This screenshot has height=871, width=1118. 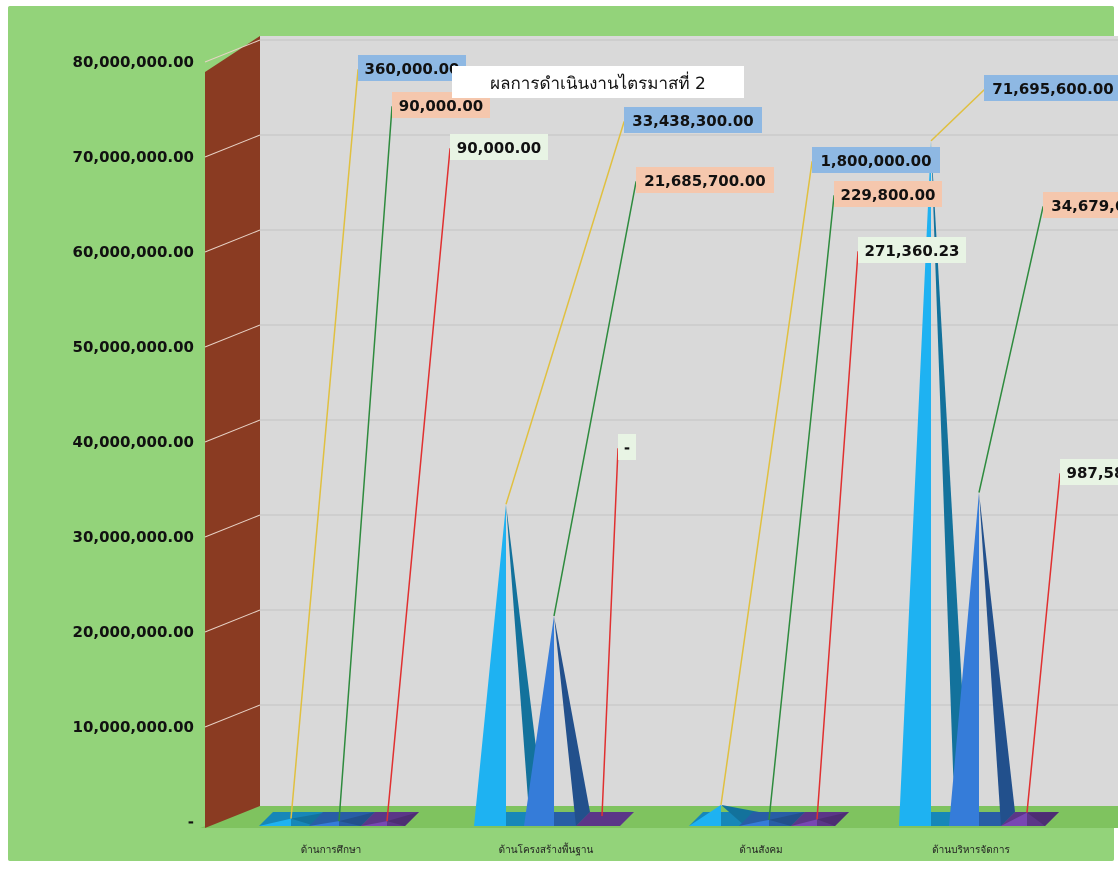 I want to click on data-label: -, so click(x=627, y=448).